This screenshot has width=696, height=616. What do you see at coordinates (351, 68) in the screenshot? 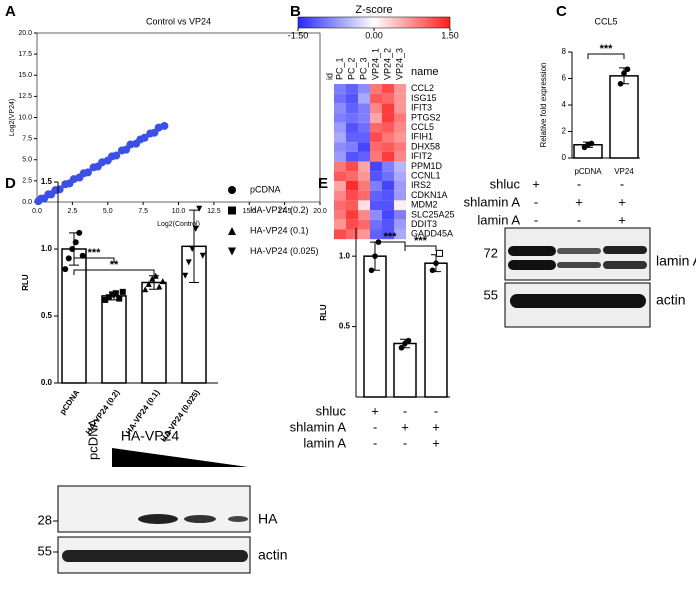
I see `column-label: PC_2` at bounding box center [351, 68].